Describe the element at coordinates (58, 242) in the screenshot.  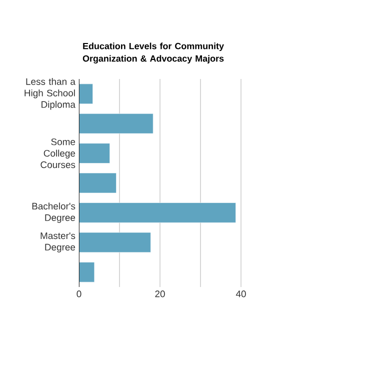
I see `y-tick-label: Master's Degree` at that location.